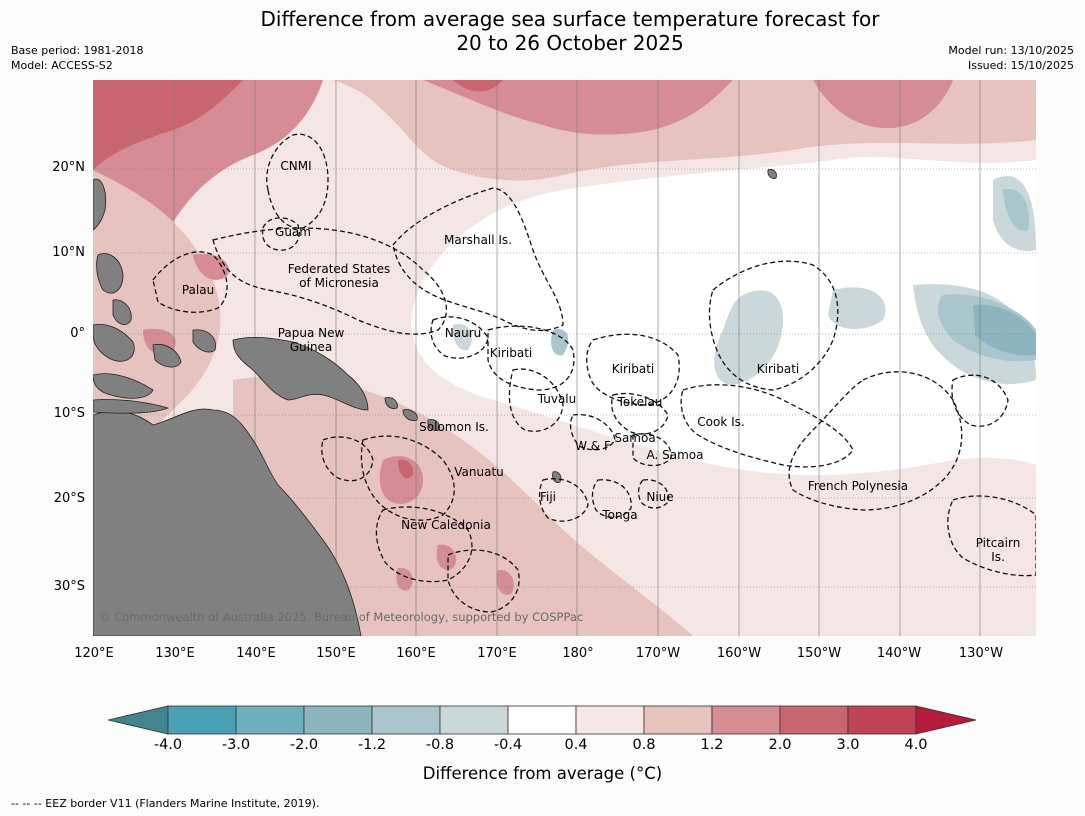 This screenshot has height=816, width=1085. Describe the element at coordinates (658, 653) in the screenshot. I see `lon-label-170w: 170°W` at that location.